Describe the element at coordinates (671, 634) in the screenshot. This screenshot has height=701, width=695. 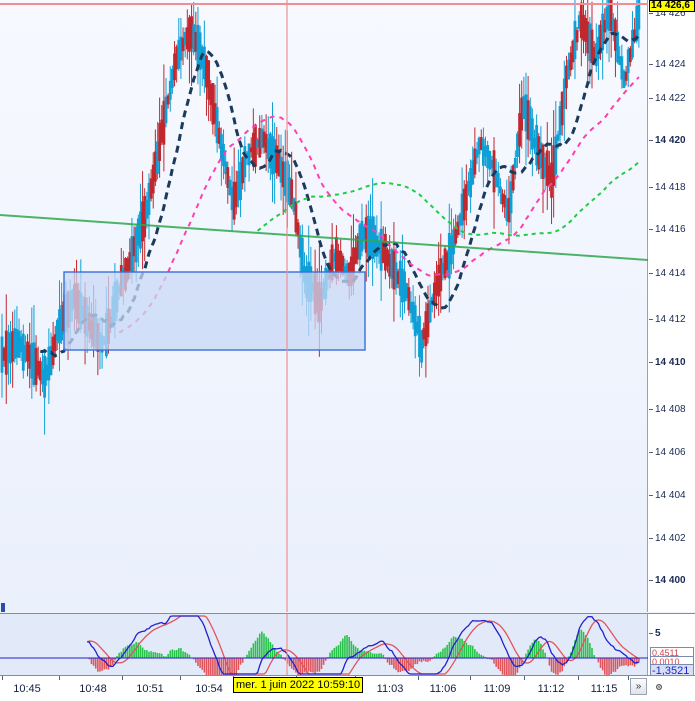
I see `indicator-axis-tick: 5` at that location.